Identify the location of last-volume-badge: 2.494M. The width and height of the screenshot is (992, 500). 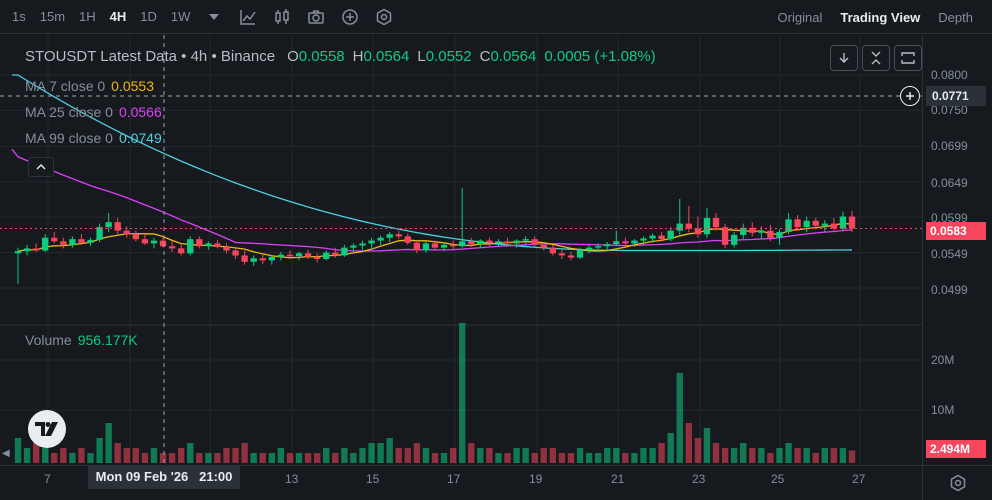
(956, 449).